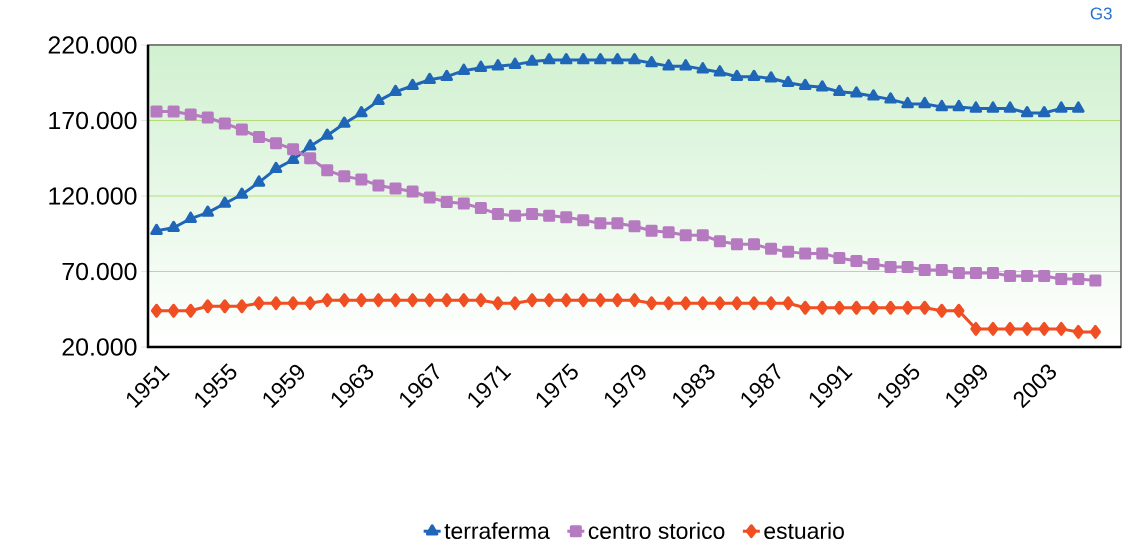 The image size is (1126, 548). Describe the element at coordinates (99, 271) in the screenshot. I see `y-tick-label: 70.000` at that location.